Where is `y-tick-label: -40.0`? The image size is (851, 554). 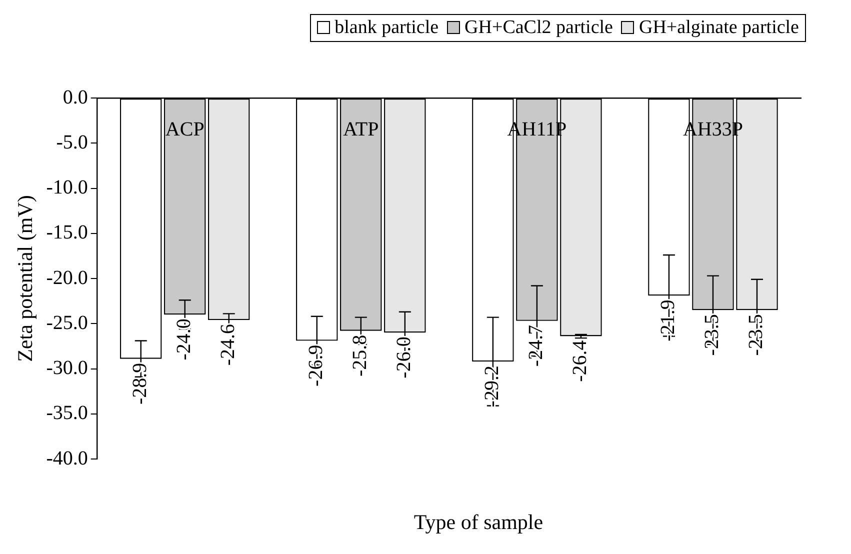
y-tick-label: -40.0 is located at coordinates (67, 458).